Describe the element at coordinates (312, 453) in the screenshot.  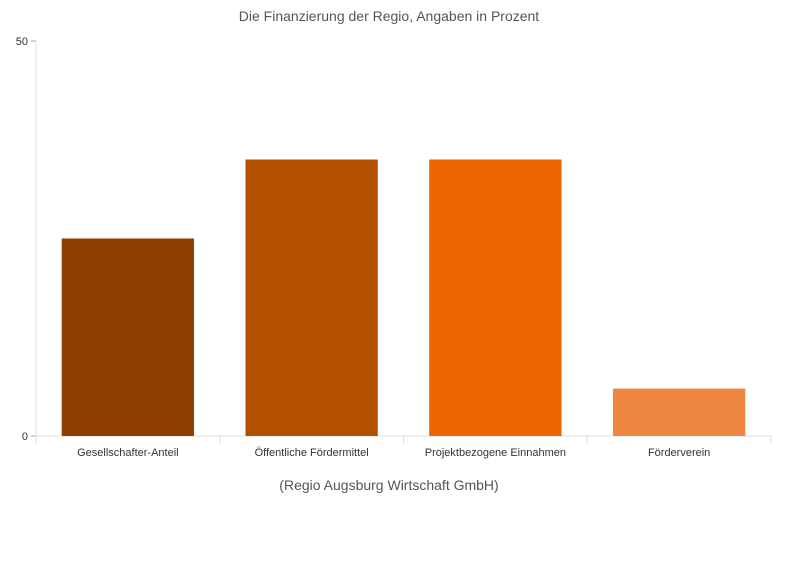
I see `x-tick-label: Öffentliche Fördermittel` at that location.